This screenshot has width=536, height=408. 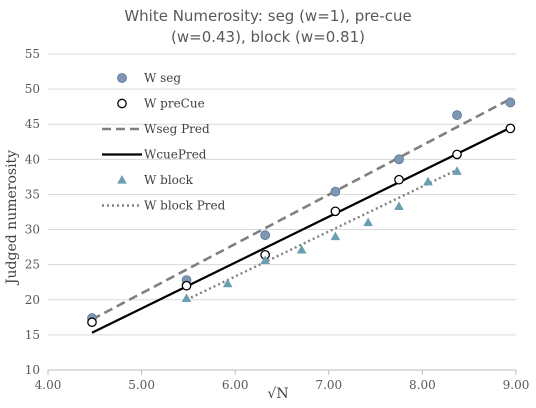 I want to click on x-tick-label: 5.00, so click(x=141, y=385).